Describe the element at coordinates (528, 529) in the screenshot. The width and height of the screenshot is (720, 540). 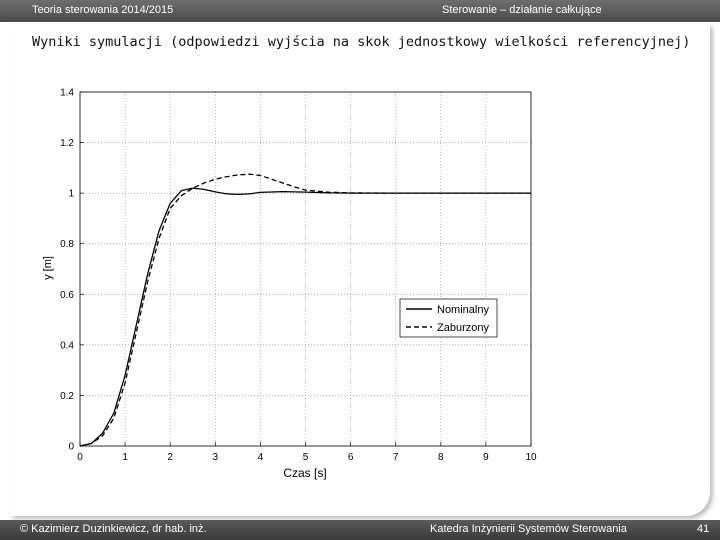
I see `footer-department: Katedra Inżynierii Systemów Sterowania` at that location.